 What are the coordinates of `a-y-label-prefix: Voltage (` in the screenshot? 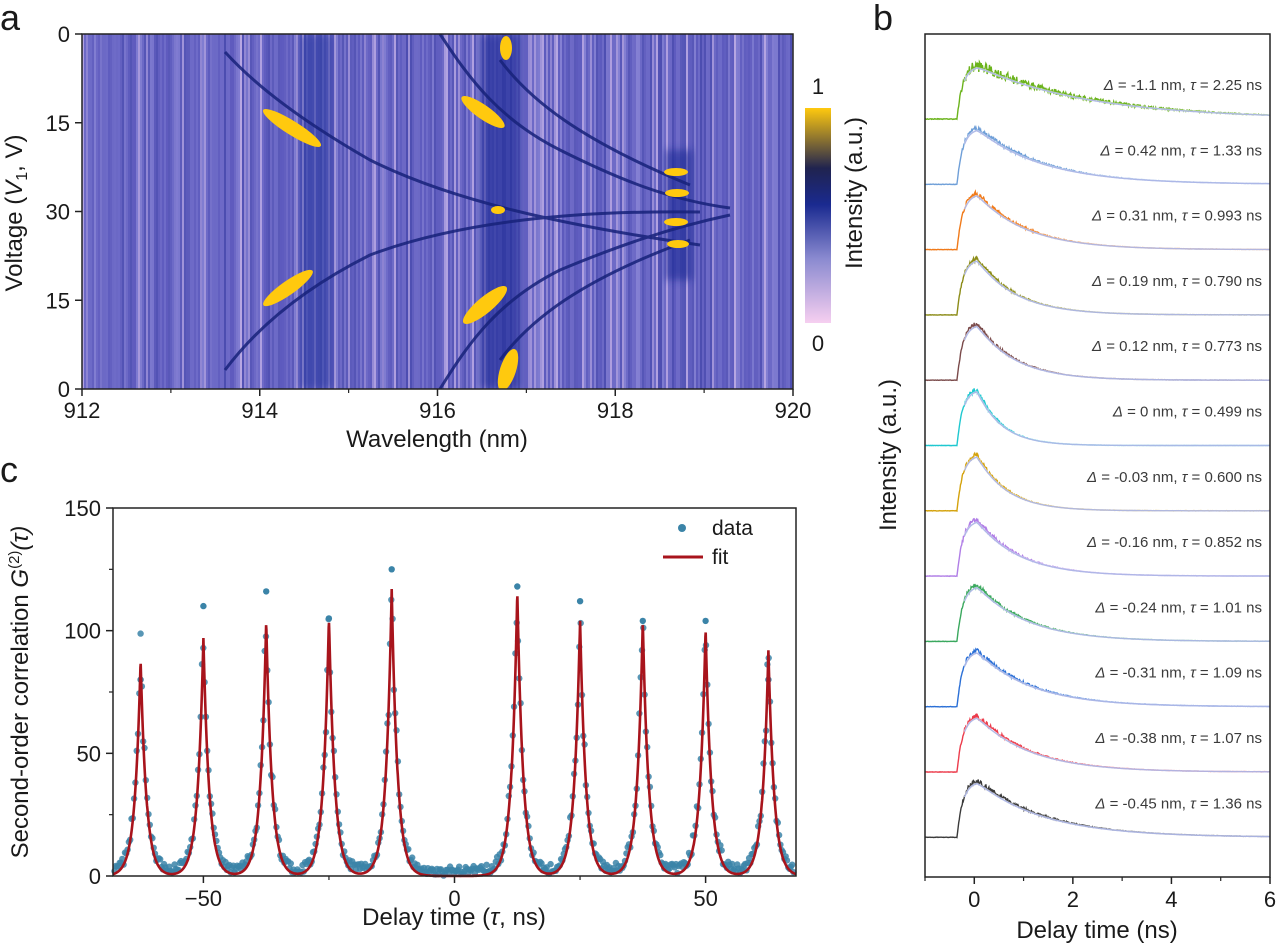 It's located at (14, 244).